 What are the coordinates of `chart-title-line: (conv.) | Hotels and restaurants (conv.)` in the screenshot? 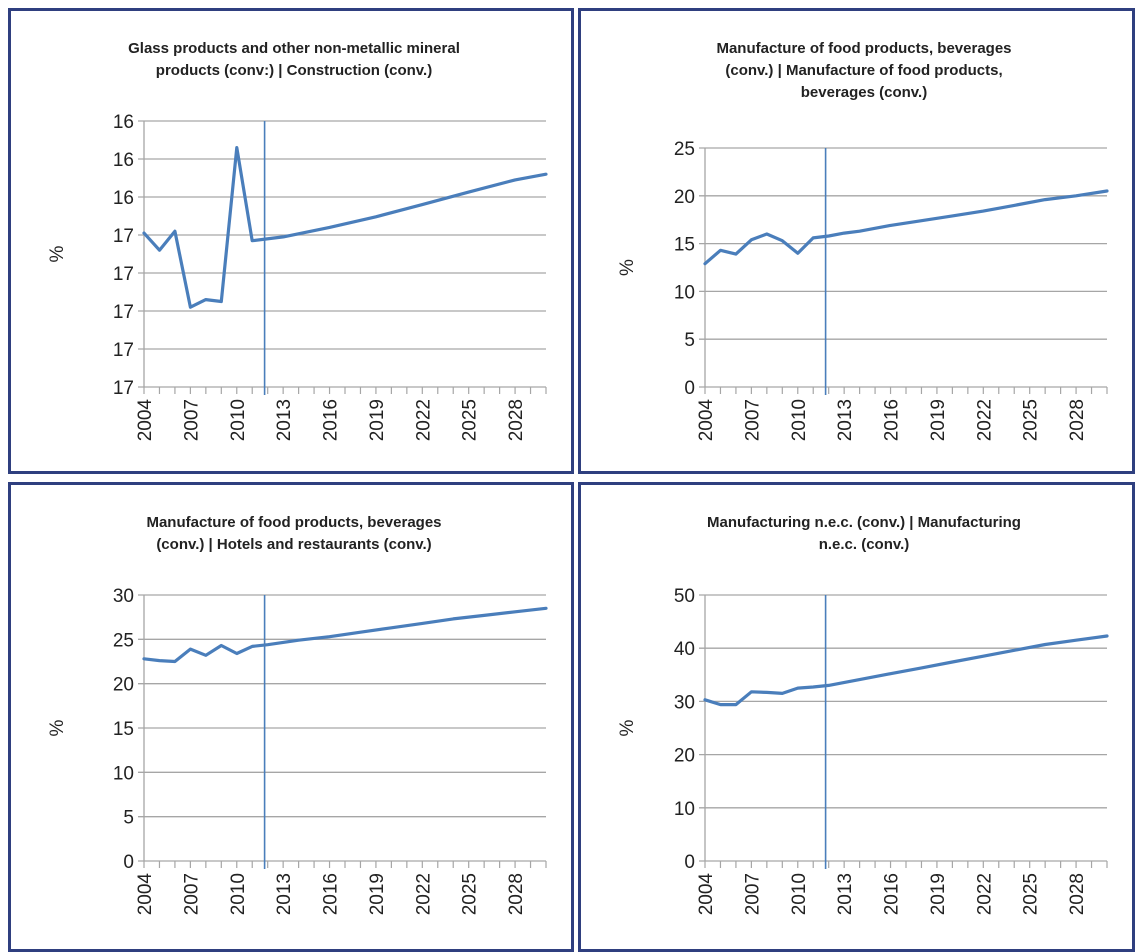 It's located at (293, 544).